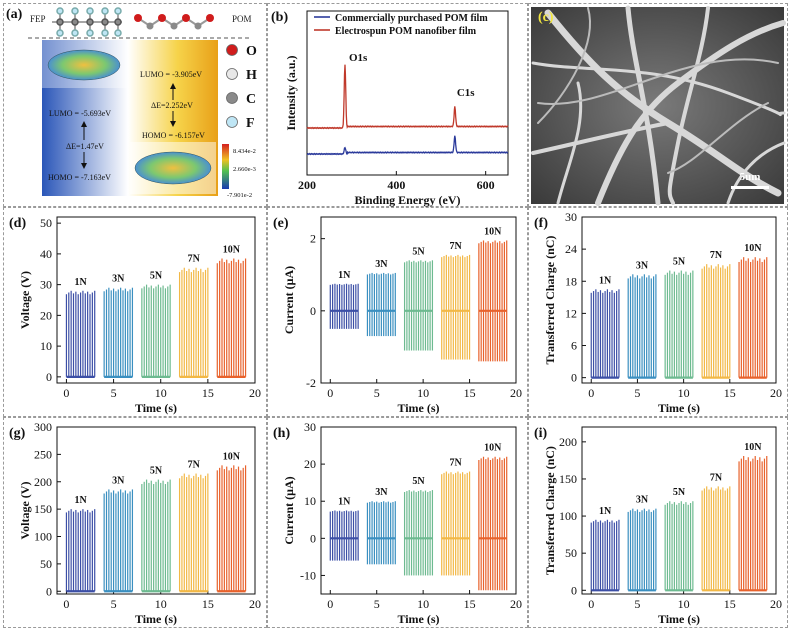 This screenshot has height=631, width=791. I want to click on panel-b-label: (b), so click(279, 17).